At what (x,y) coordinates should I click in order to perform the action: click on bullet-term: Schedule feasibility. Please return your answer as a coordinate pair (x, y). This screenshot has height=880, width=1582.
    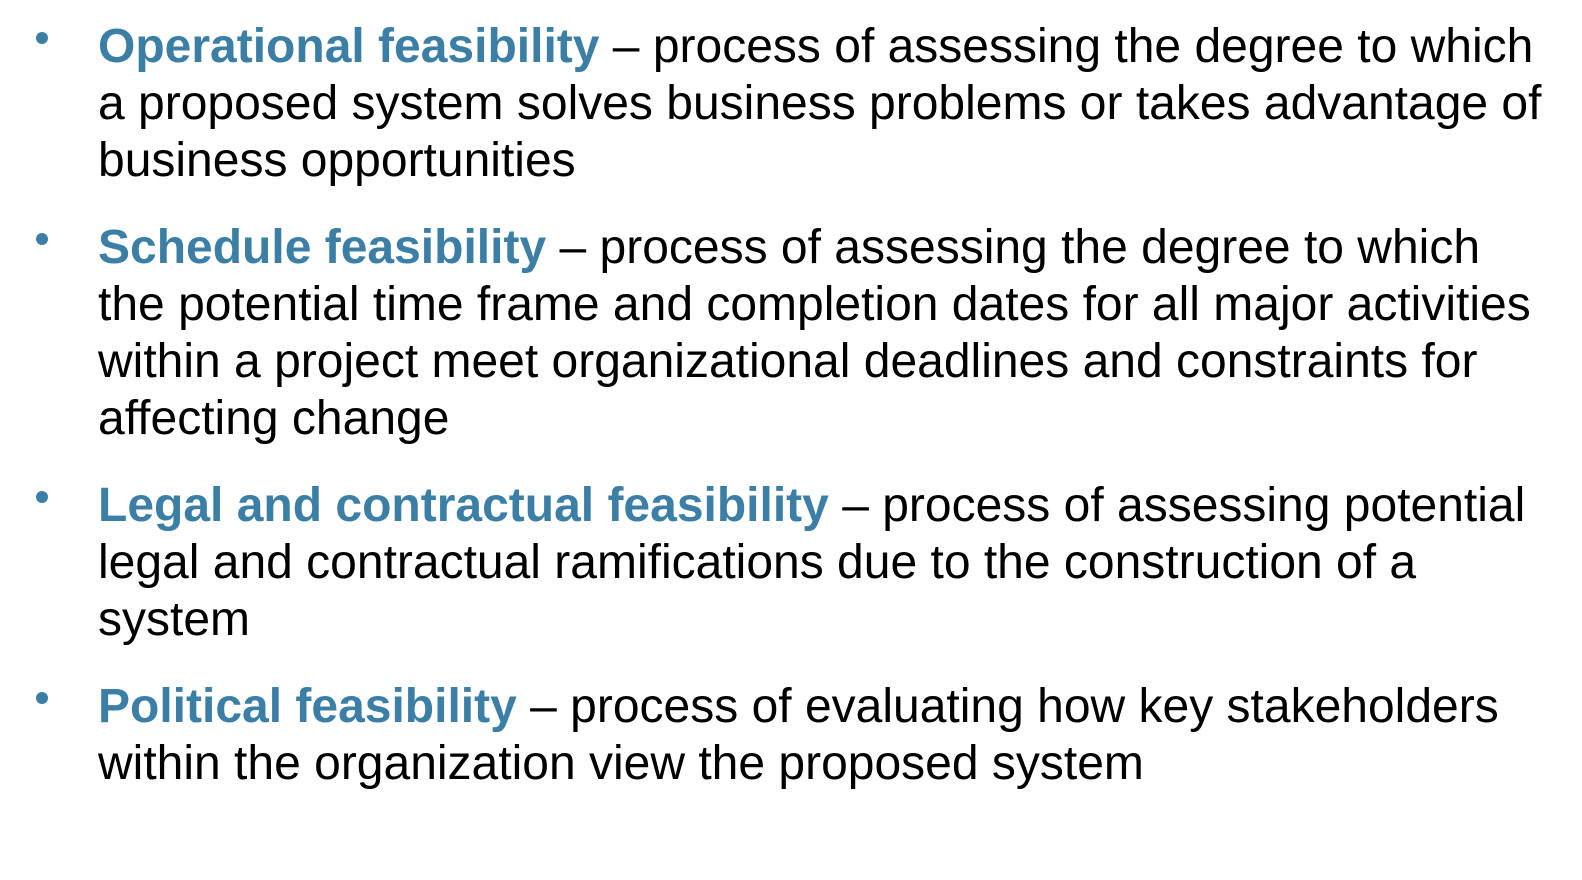
    Looking at the image, I should click on (322, 247).